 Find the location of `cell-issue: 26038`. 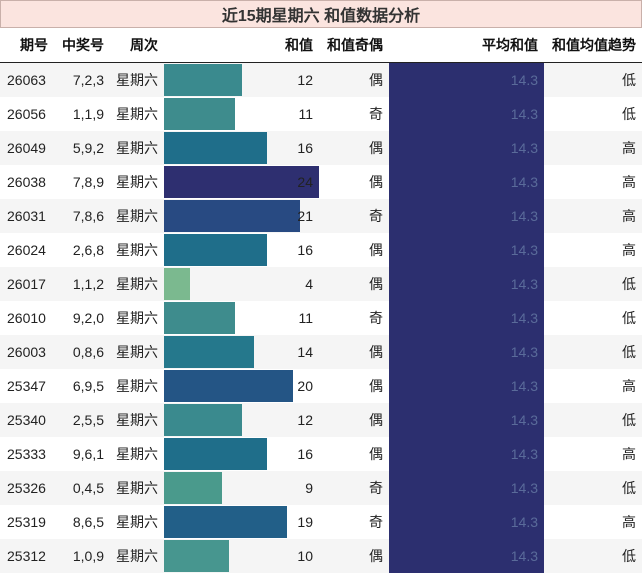

cell-issue: 26038 is located at coordinates (27, 182).